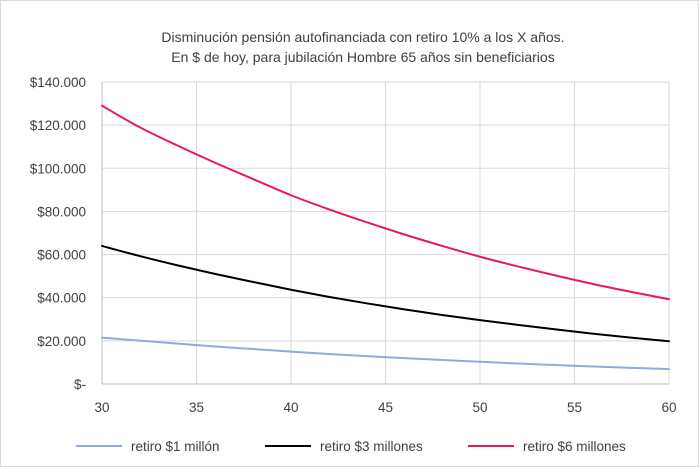  Describe the element at coordinates (371, 446) in the screenshot. I see `legend-label-2: retiro $3 millones` at that location.